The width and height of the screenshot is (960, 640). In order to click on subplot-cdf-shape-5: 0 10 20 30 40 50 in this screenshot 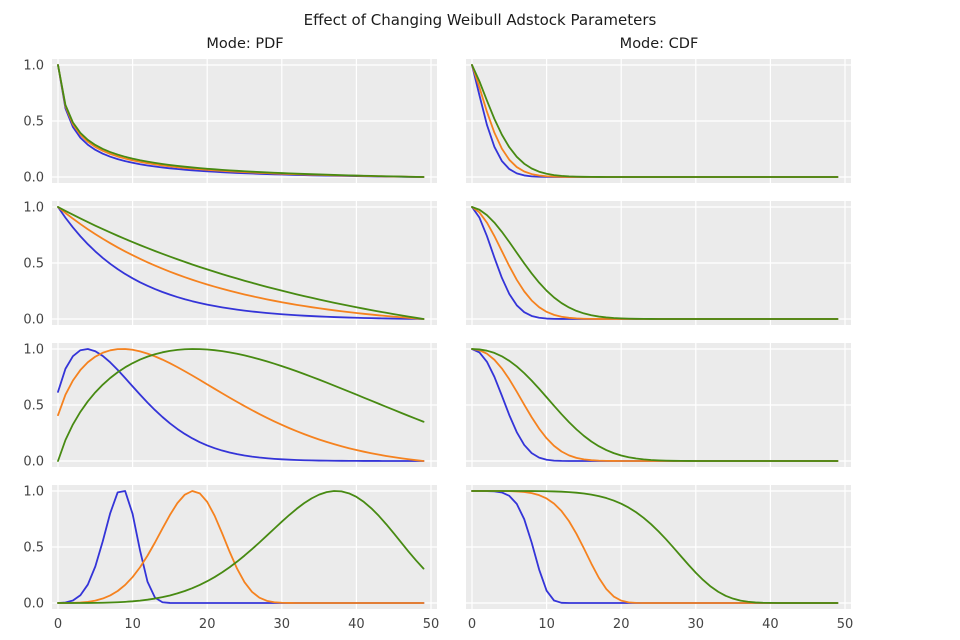, I will do `click(659, 558)`.